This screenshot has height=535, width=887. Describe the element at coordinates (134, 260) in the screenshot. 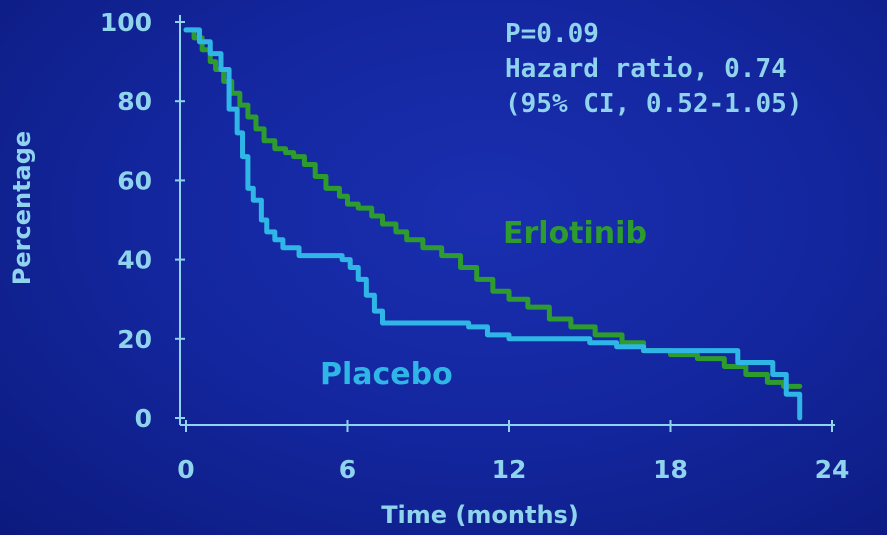

I see `y-tick-label: 40` at that location.